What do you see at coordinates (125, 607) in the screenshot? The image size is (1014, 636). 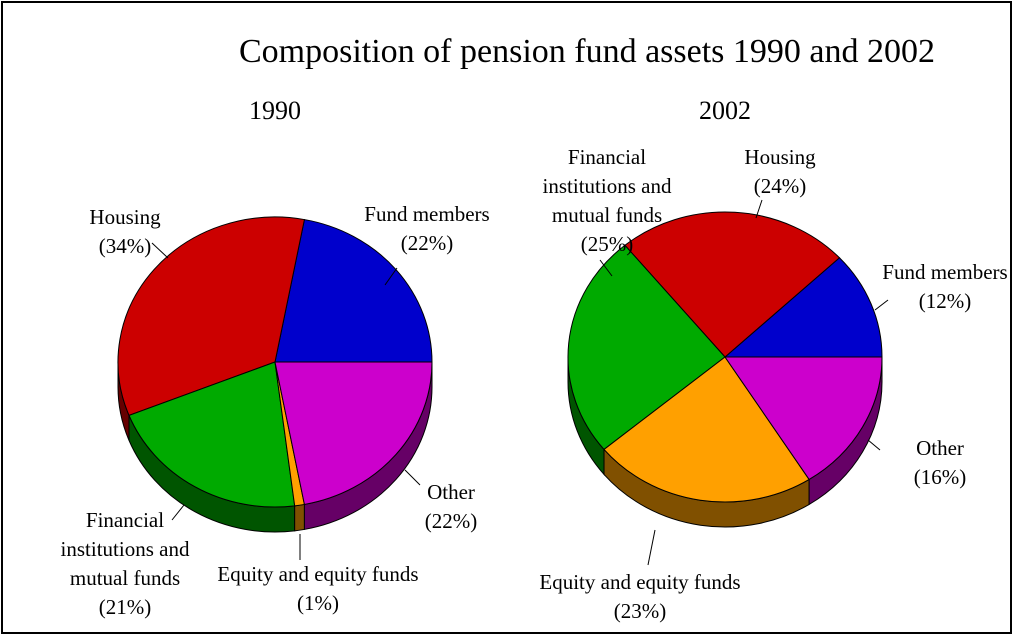 I see `value-label: (21%)` at bounding box center [125, 607].